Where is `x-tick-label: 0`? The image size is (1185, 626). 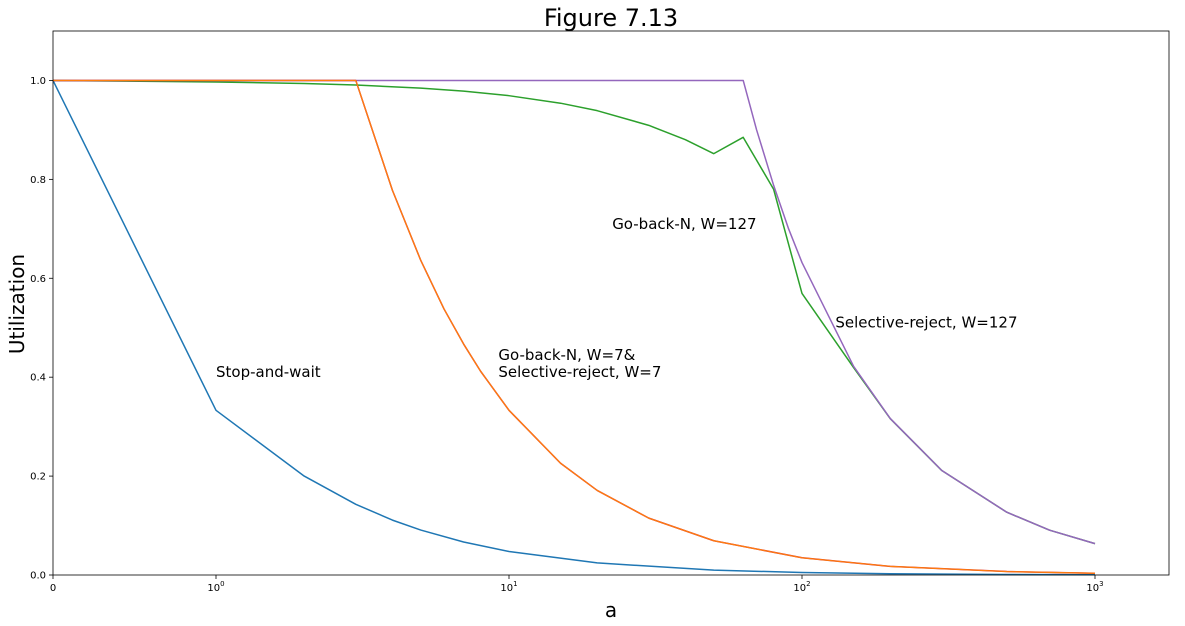
x-tick-label: 0 is located at coordinates (53, 588).